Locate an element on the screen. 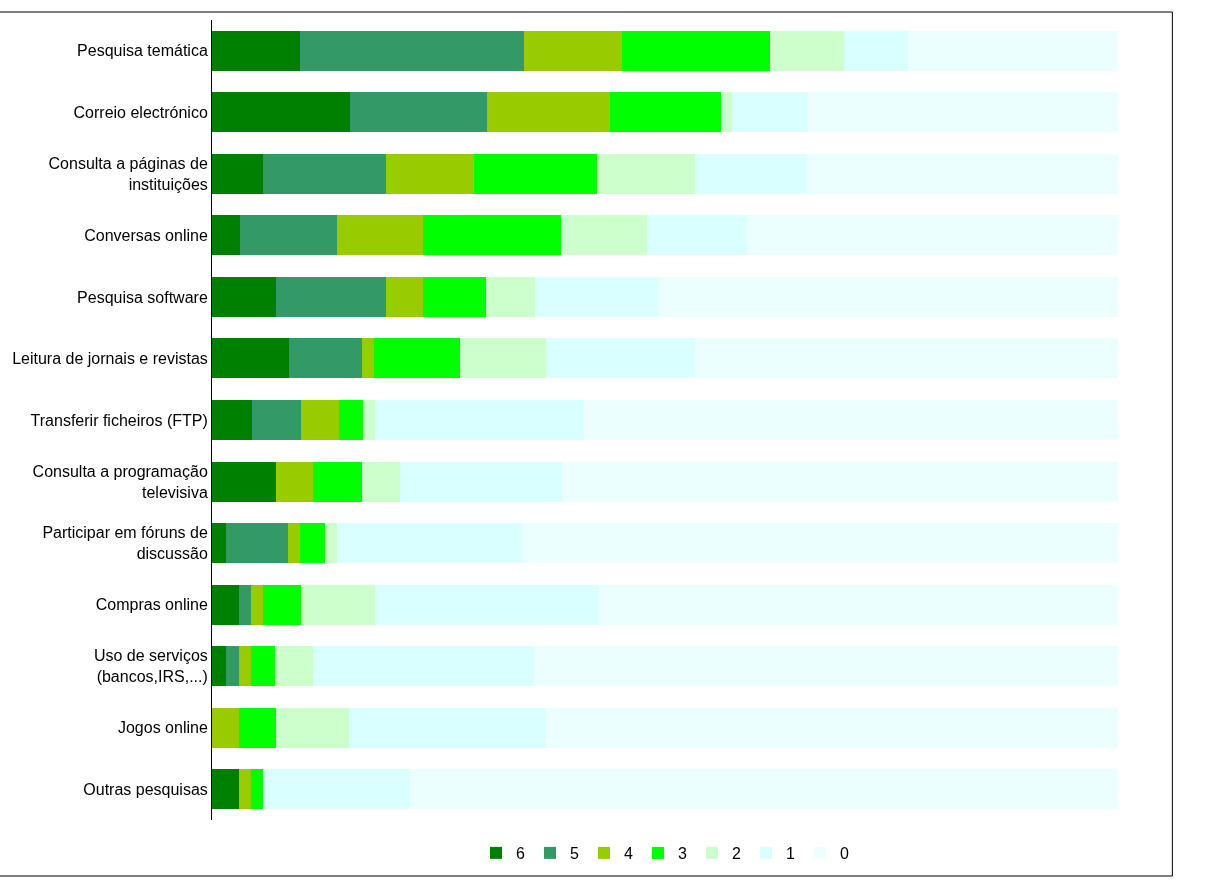 The height and width of the screenshot is (882, 1208). y-tick-label: Transferir ficheiros (FTP) is located at coordinates (119, 420).